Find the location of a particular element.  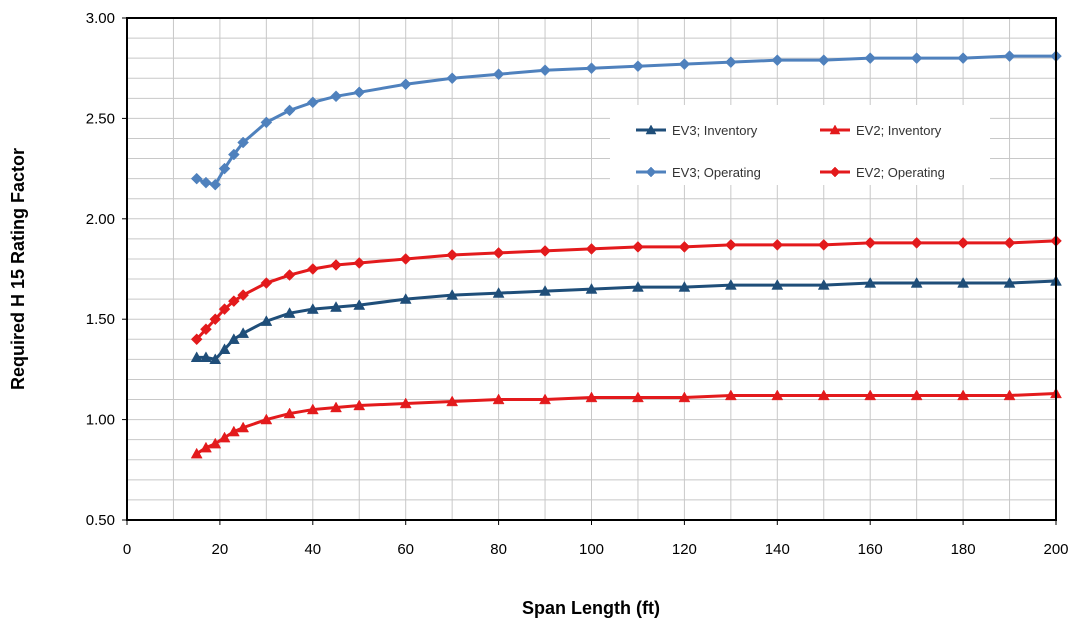

y-tick-label: 1.00 is located at coordinates (100, 420).